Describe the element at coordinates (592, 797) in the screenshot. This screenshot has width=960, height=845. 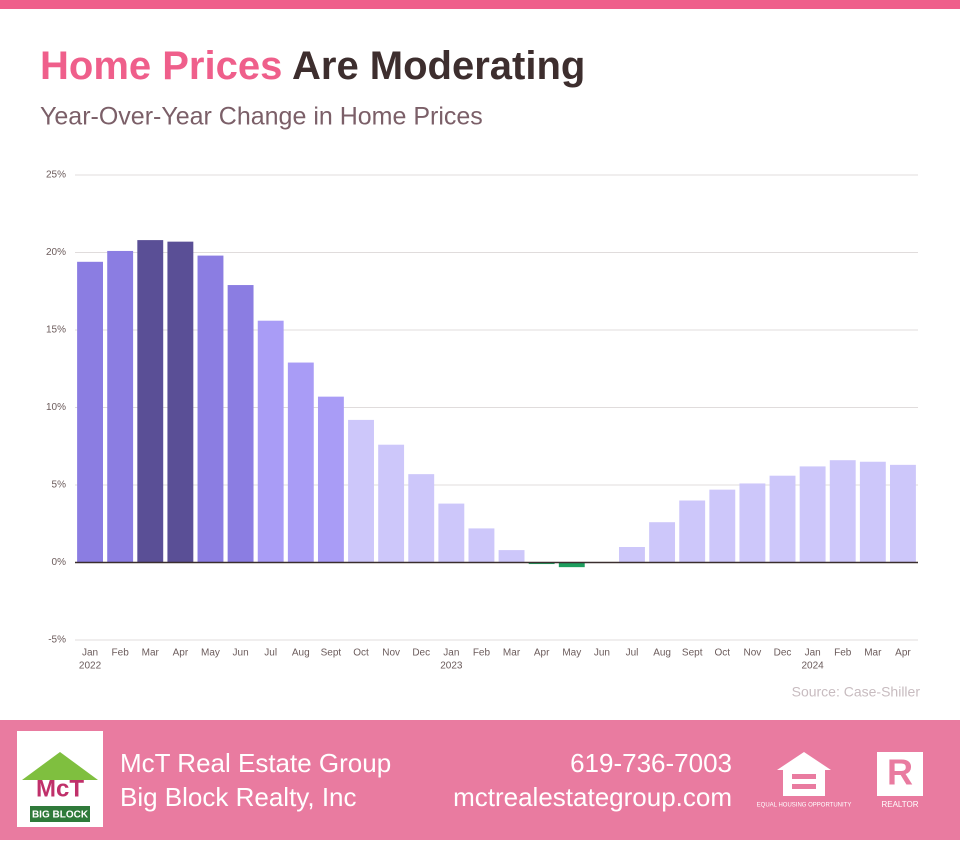
I see `website: mctrealestategroup.com` at that location.